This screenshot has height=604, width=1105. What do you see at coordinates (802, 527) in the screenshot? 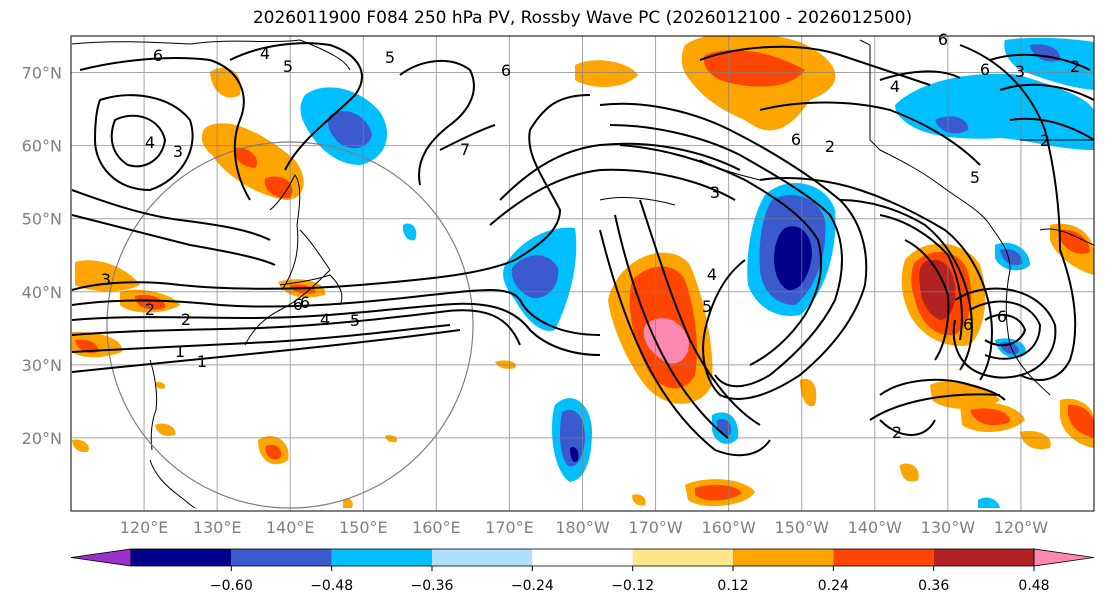
I see `longitude-label: 150°W` at bounding box center [802, 527].